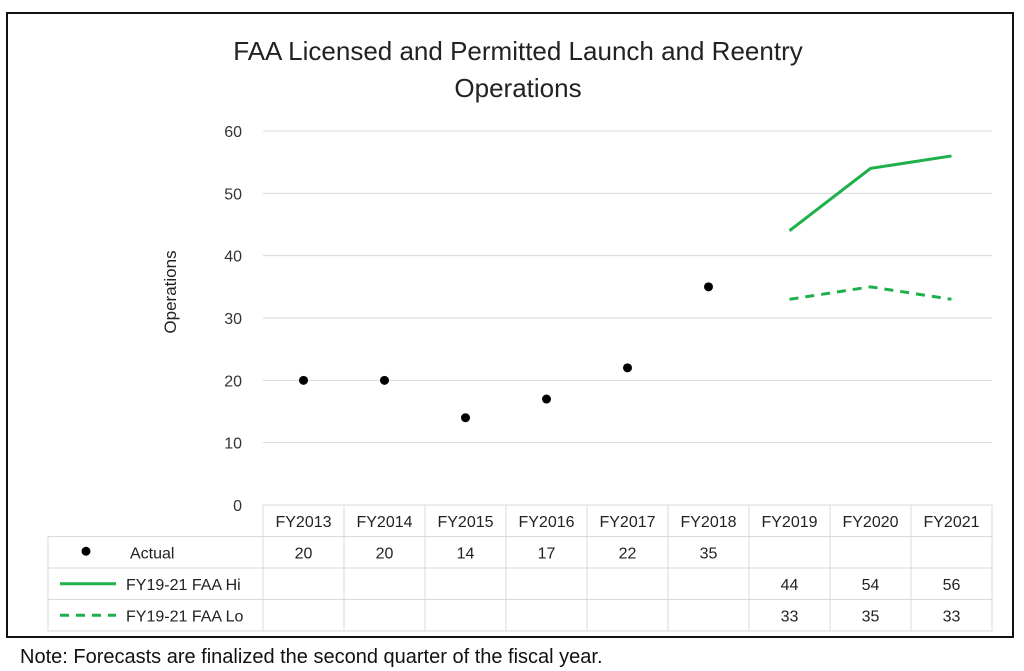 Image resolution: width=1024 pixels, height=671 pixels. What do you see at coordinates (465, 522) in the screenshot?
I see `x-tick-label: FY2015` at bounding box center [465, 522].